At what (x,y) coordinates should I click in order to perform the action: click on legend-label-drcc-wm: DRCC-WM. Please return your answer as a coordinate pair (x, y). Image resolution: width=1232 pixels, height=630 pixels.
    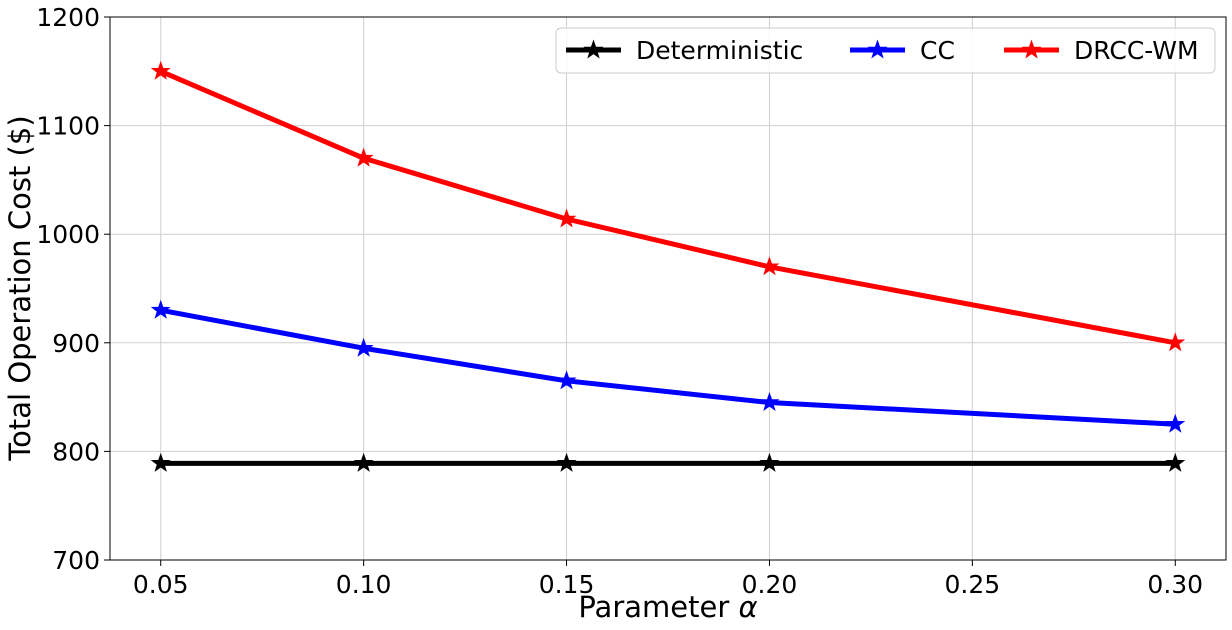
    Looking at the image, I should click on (1136, 50).